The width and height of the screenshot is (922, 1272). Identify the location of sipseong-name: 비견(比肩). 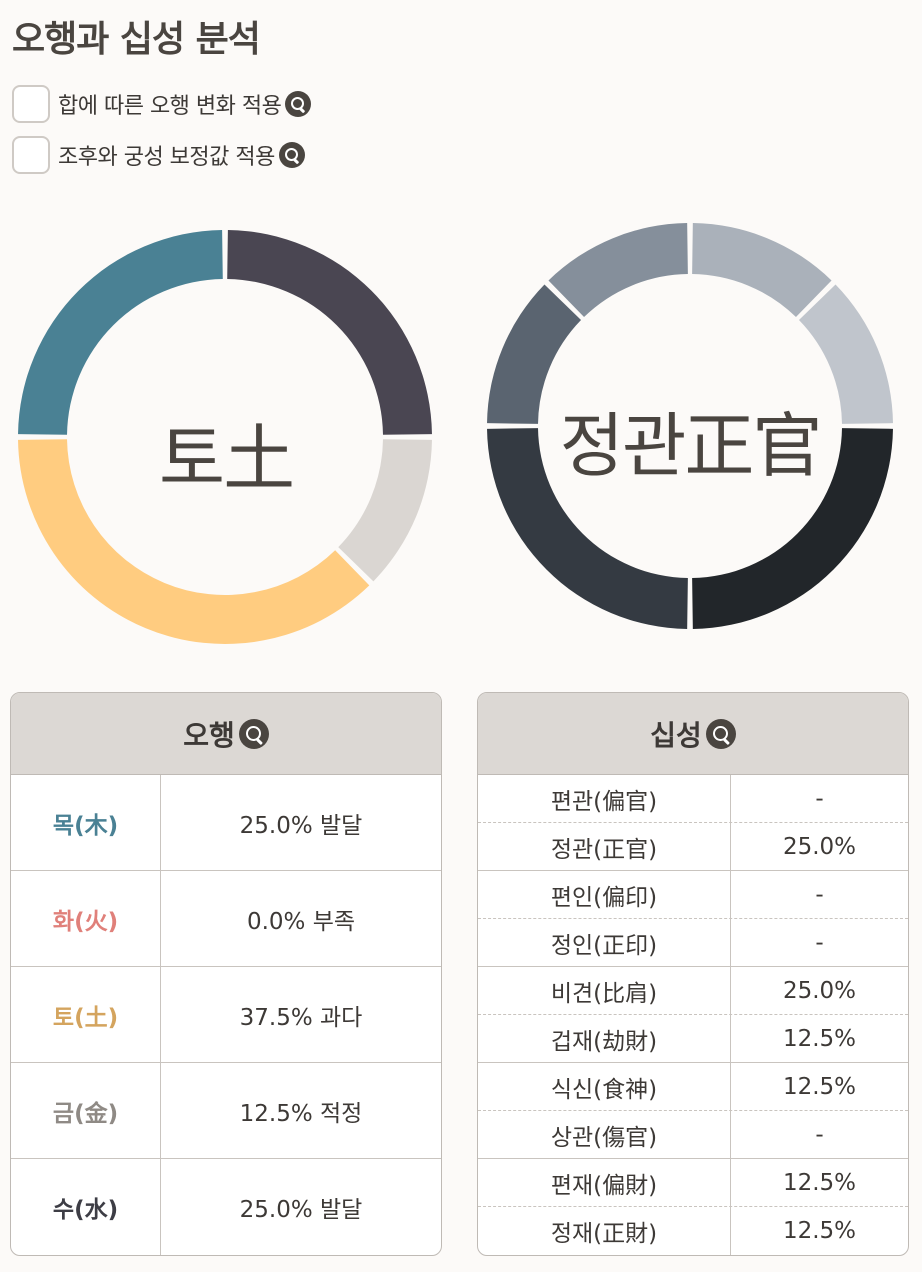
(604, 990).